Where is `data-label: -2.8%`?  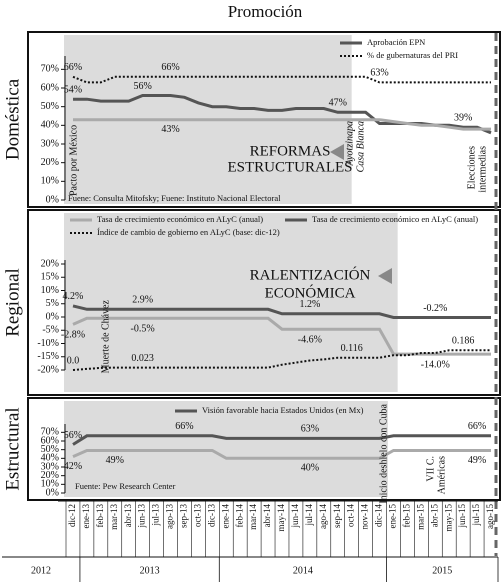
data-label: -2.8% is located at coordinates (73, 335).